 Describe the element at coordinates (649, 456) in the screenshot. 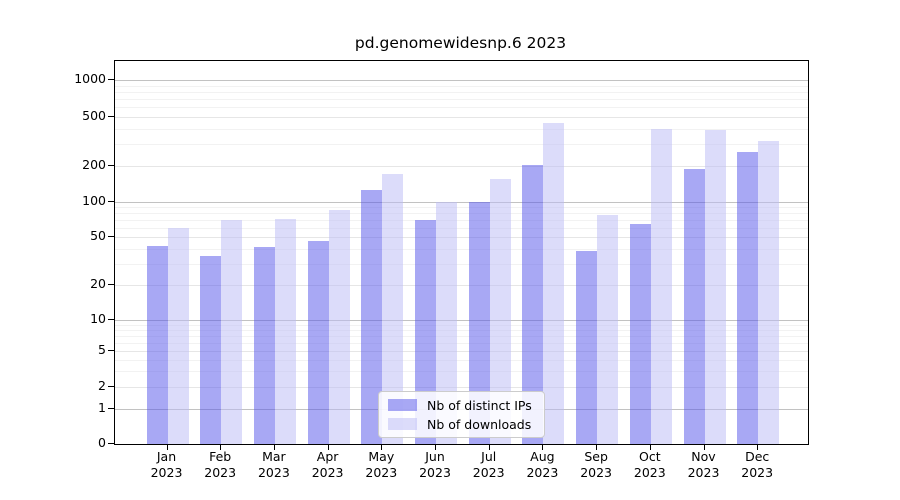

I see `x-tick-month: Oct` at that location.